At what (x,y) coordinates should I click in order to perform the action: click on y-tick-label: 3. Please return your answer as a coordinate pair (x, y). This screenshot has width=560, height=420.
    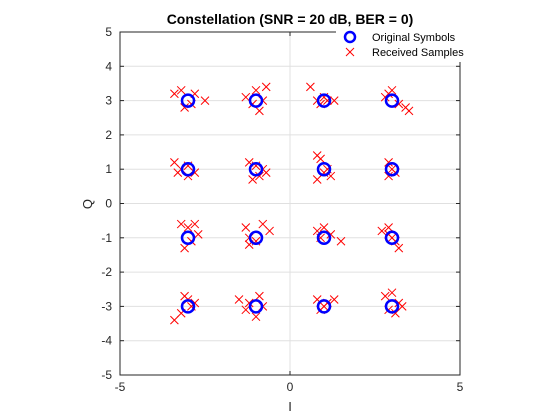
    Looking at the image, I should click on (108, 101).